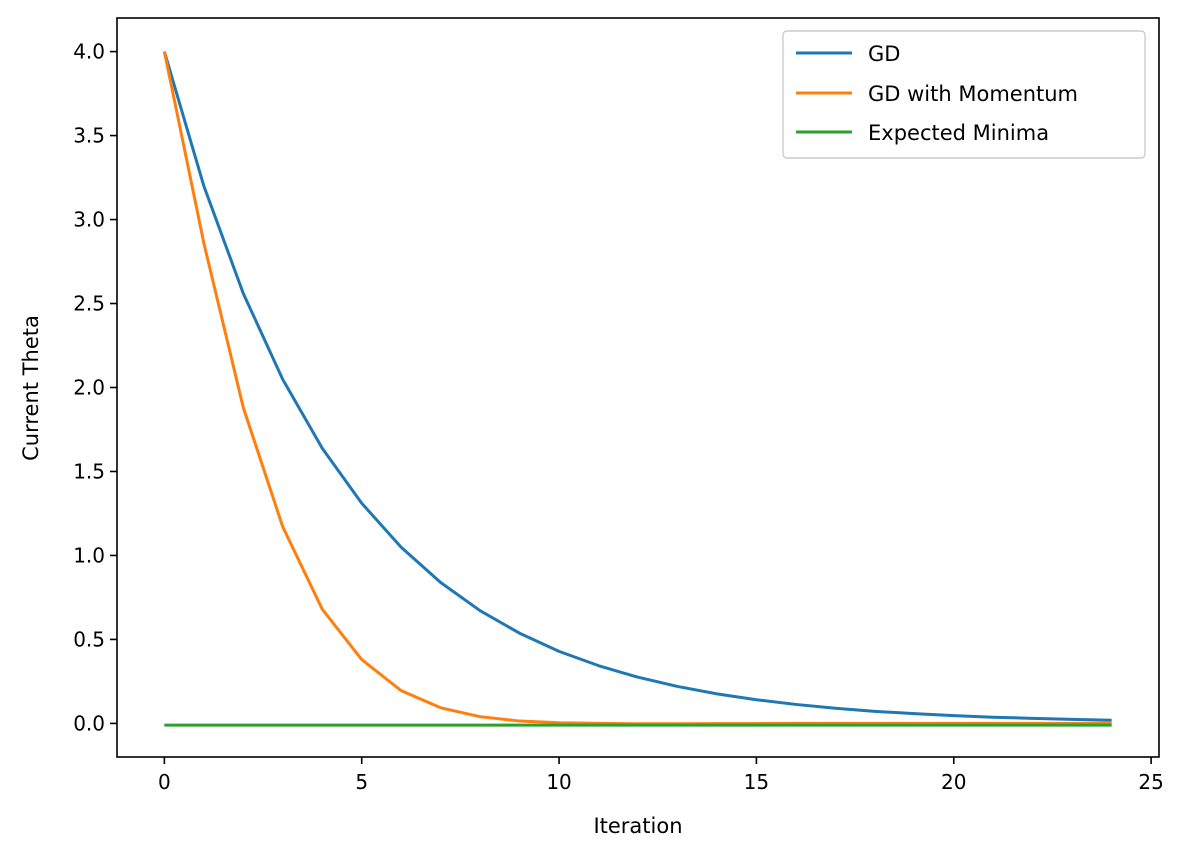 Image resolution: width=1186 pixels, height=858 pixels. I want to click on legend: GD GD with Momentum Expected Minima, so click(964, 94).